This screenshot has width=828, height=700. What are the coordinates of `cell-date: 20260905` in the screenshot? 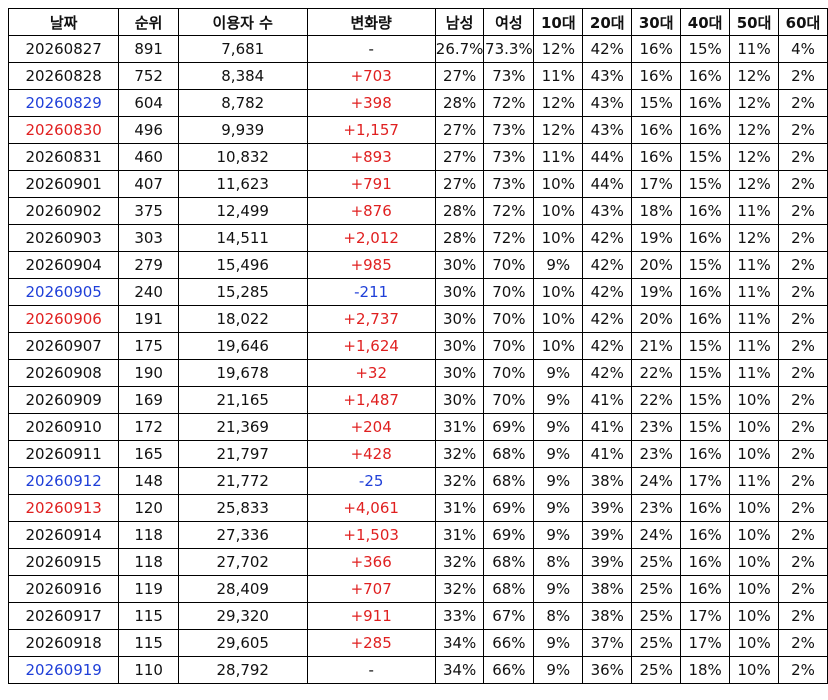 It's located at (63, 292).